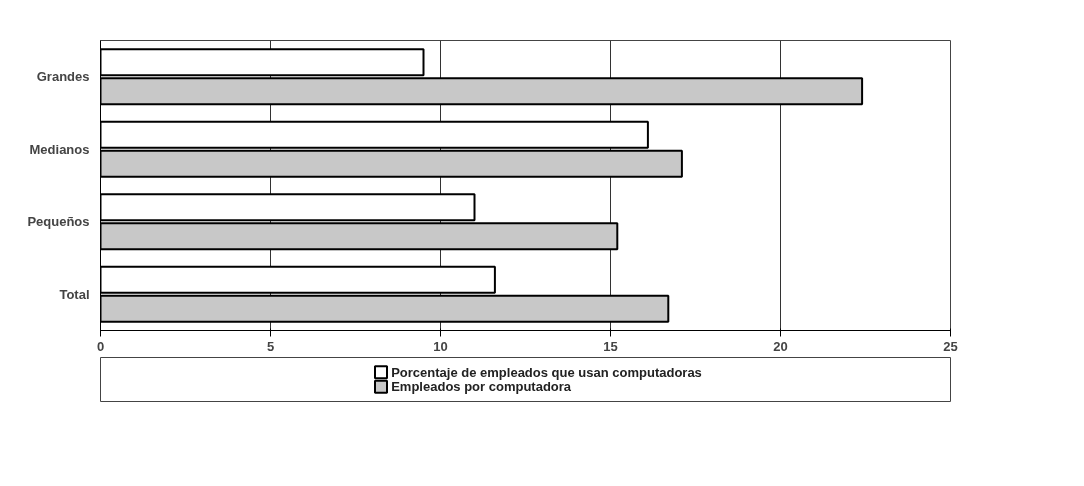 The image size is (1084, 486). I want to click on x-tick-label: 0, so click(100, 346).